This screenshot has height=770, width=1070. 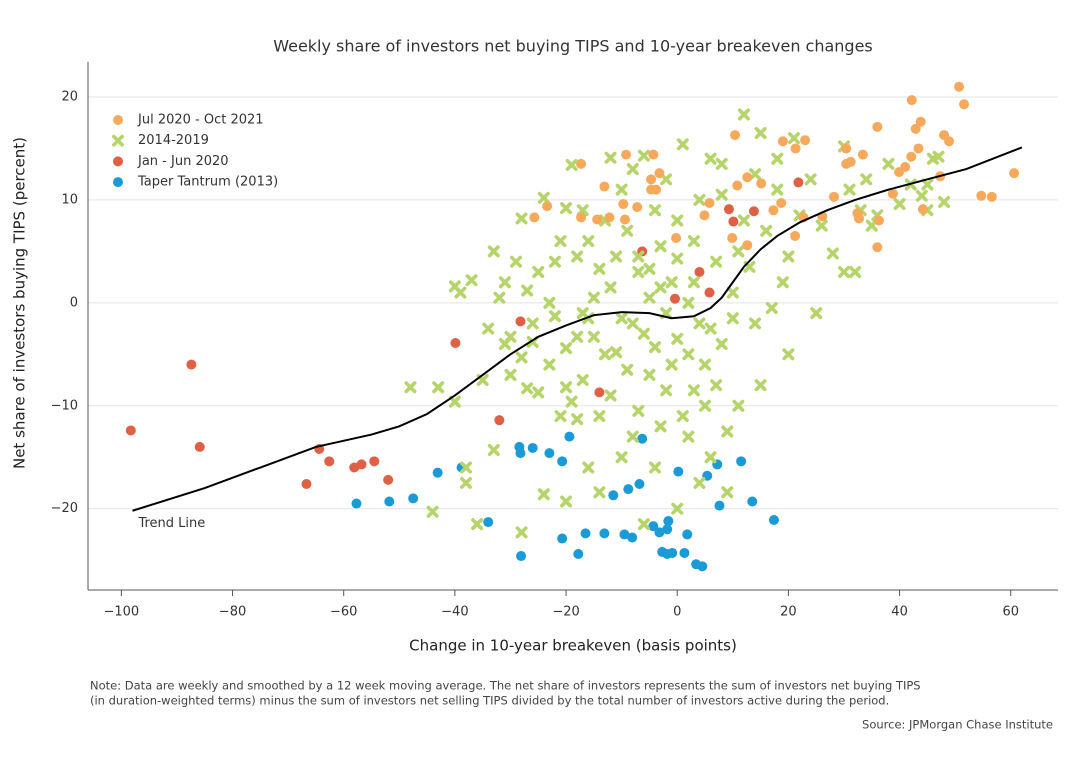 I want to click on y-tick-label: −10, so click(x=64, y=405).